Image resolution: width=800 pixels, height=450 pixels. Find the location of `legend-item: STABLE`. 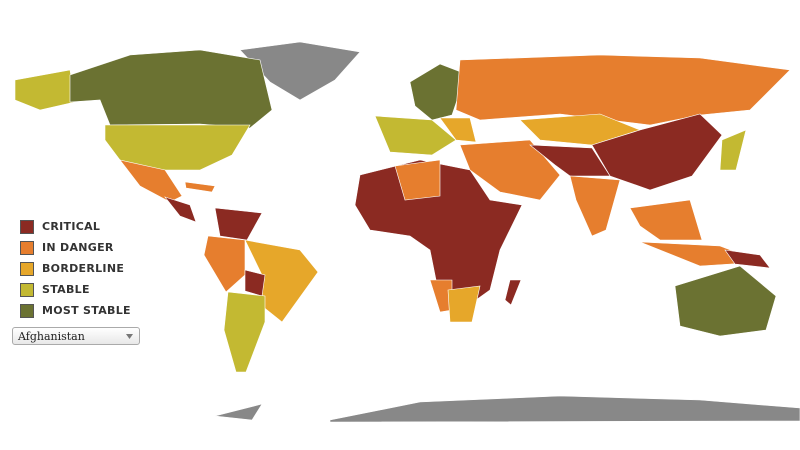

legend-item: STABLE is located at coordinates (75, 289).